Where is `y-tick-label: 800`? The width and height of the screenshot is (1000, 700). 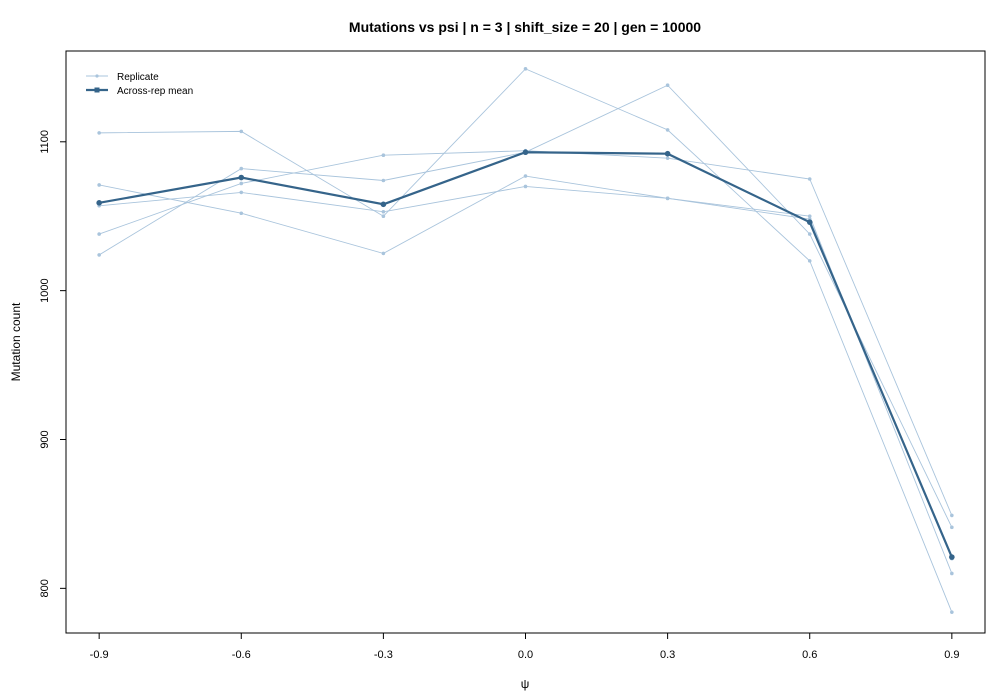
y-tick-label: 800 is located at coordinates (45, 588).